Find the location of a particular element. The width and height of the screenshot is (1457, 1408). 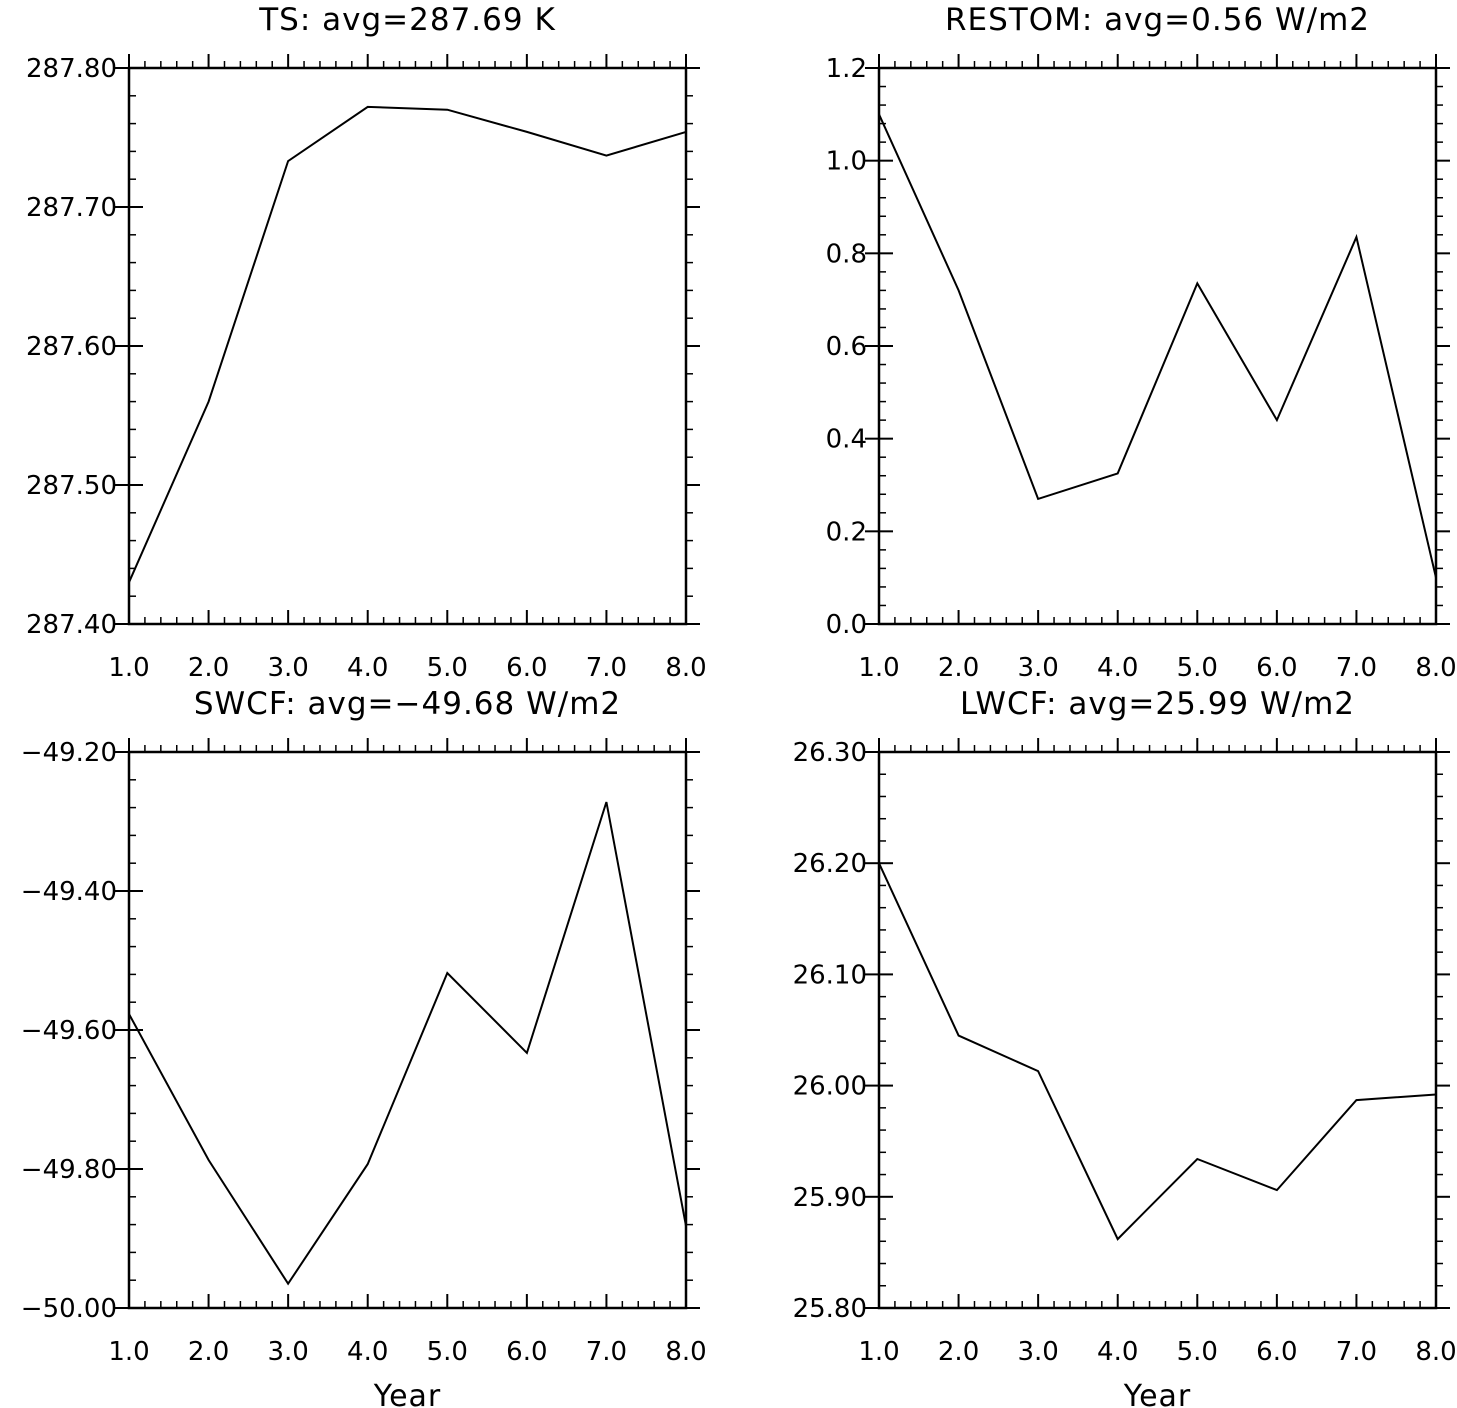

y-tick-label: 26.00 is located at coordinates (830, 1087).